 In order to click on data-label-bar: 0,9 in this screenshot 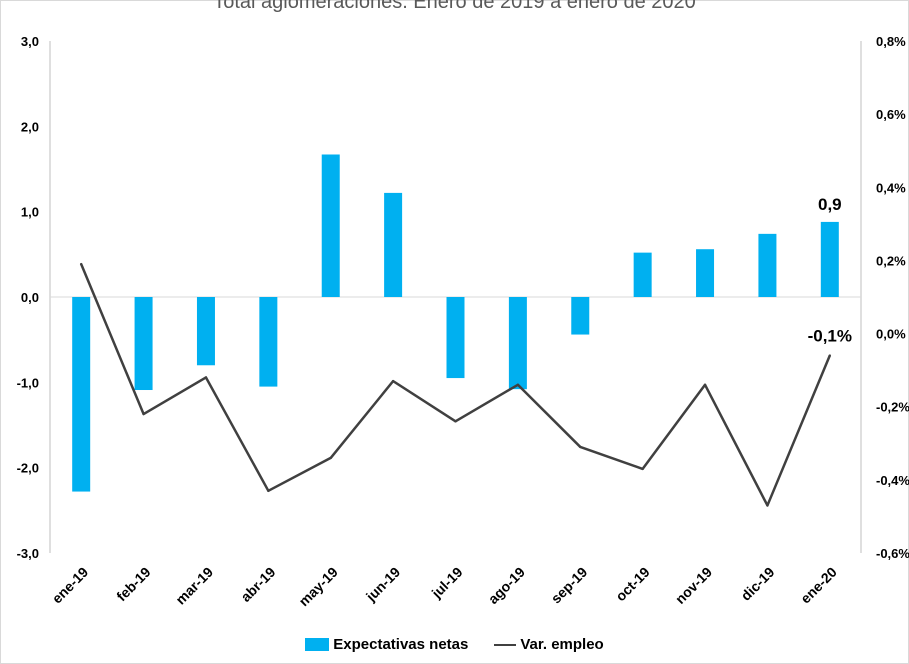, I will do `click(830, 204)`.